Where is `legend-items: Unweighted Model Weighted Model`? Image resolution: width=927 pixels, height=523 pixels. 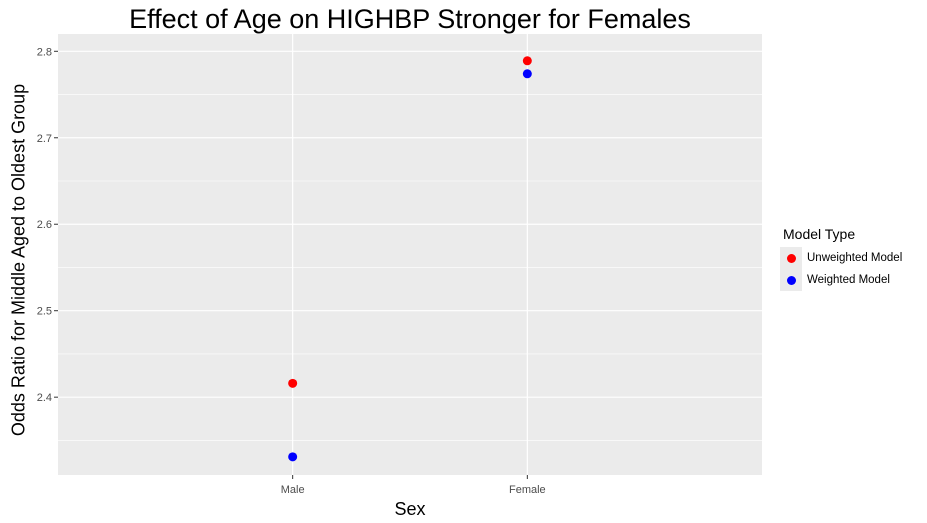
legend-items: Unweighted Model Weighted Model is located at coordinates (841, 269).